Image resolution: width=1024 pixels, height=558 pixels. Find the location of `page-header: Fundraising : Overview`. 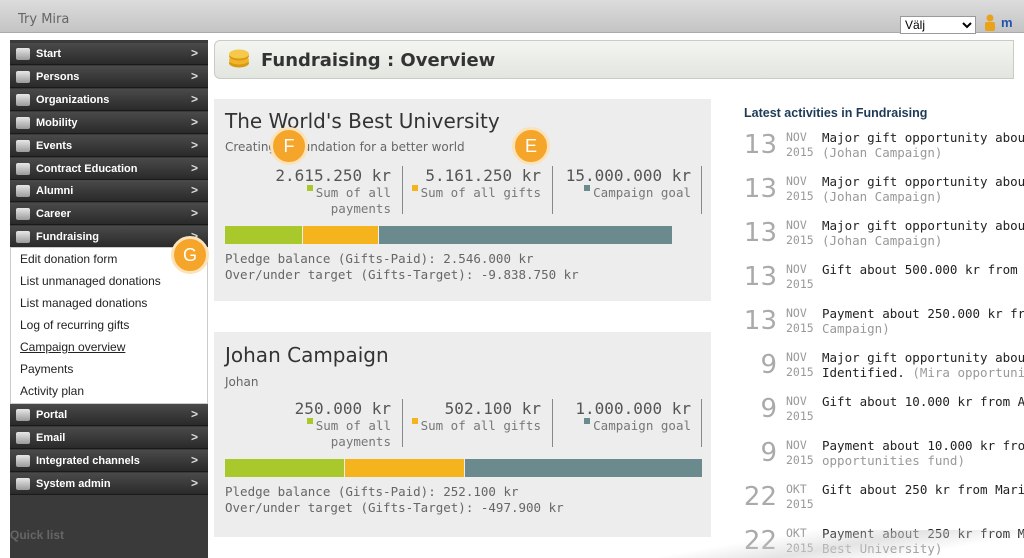

page-header: Fundraising : Overview is located at coordinates (614, 59).